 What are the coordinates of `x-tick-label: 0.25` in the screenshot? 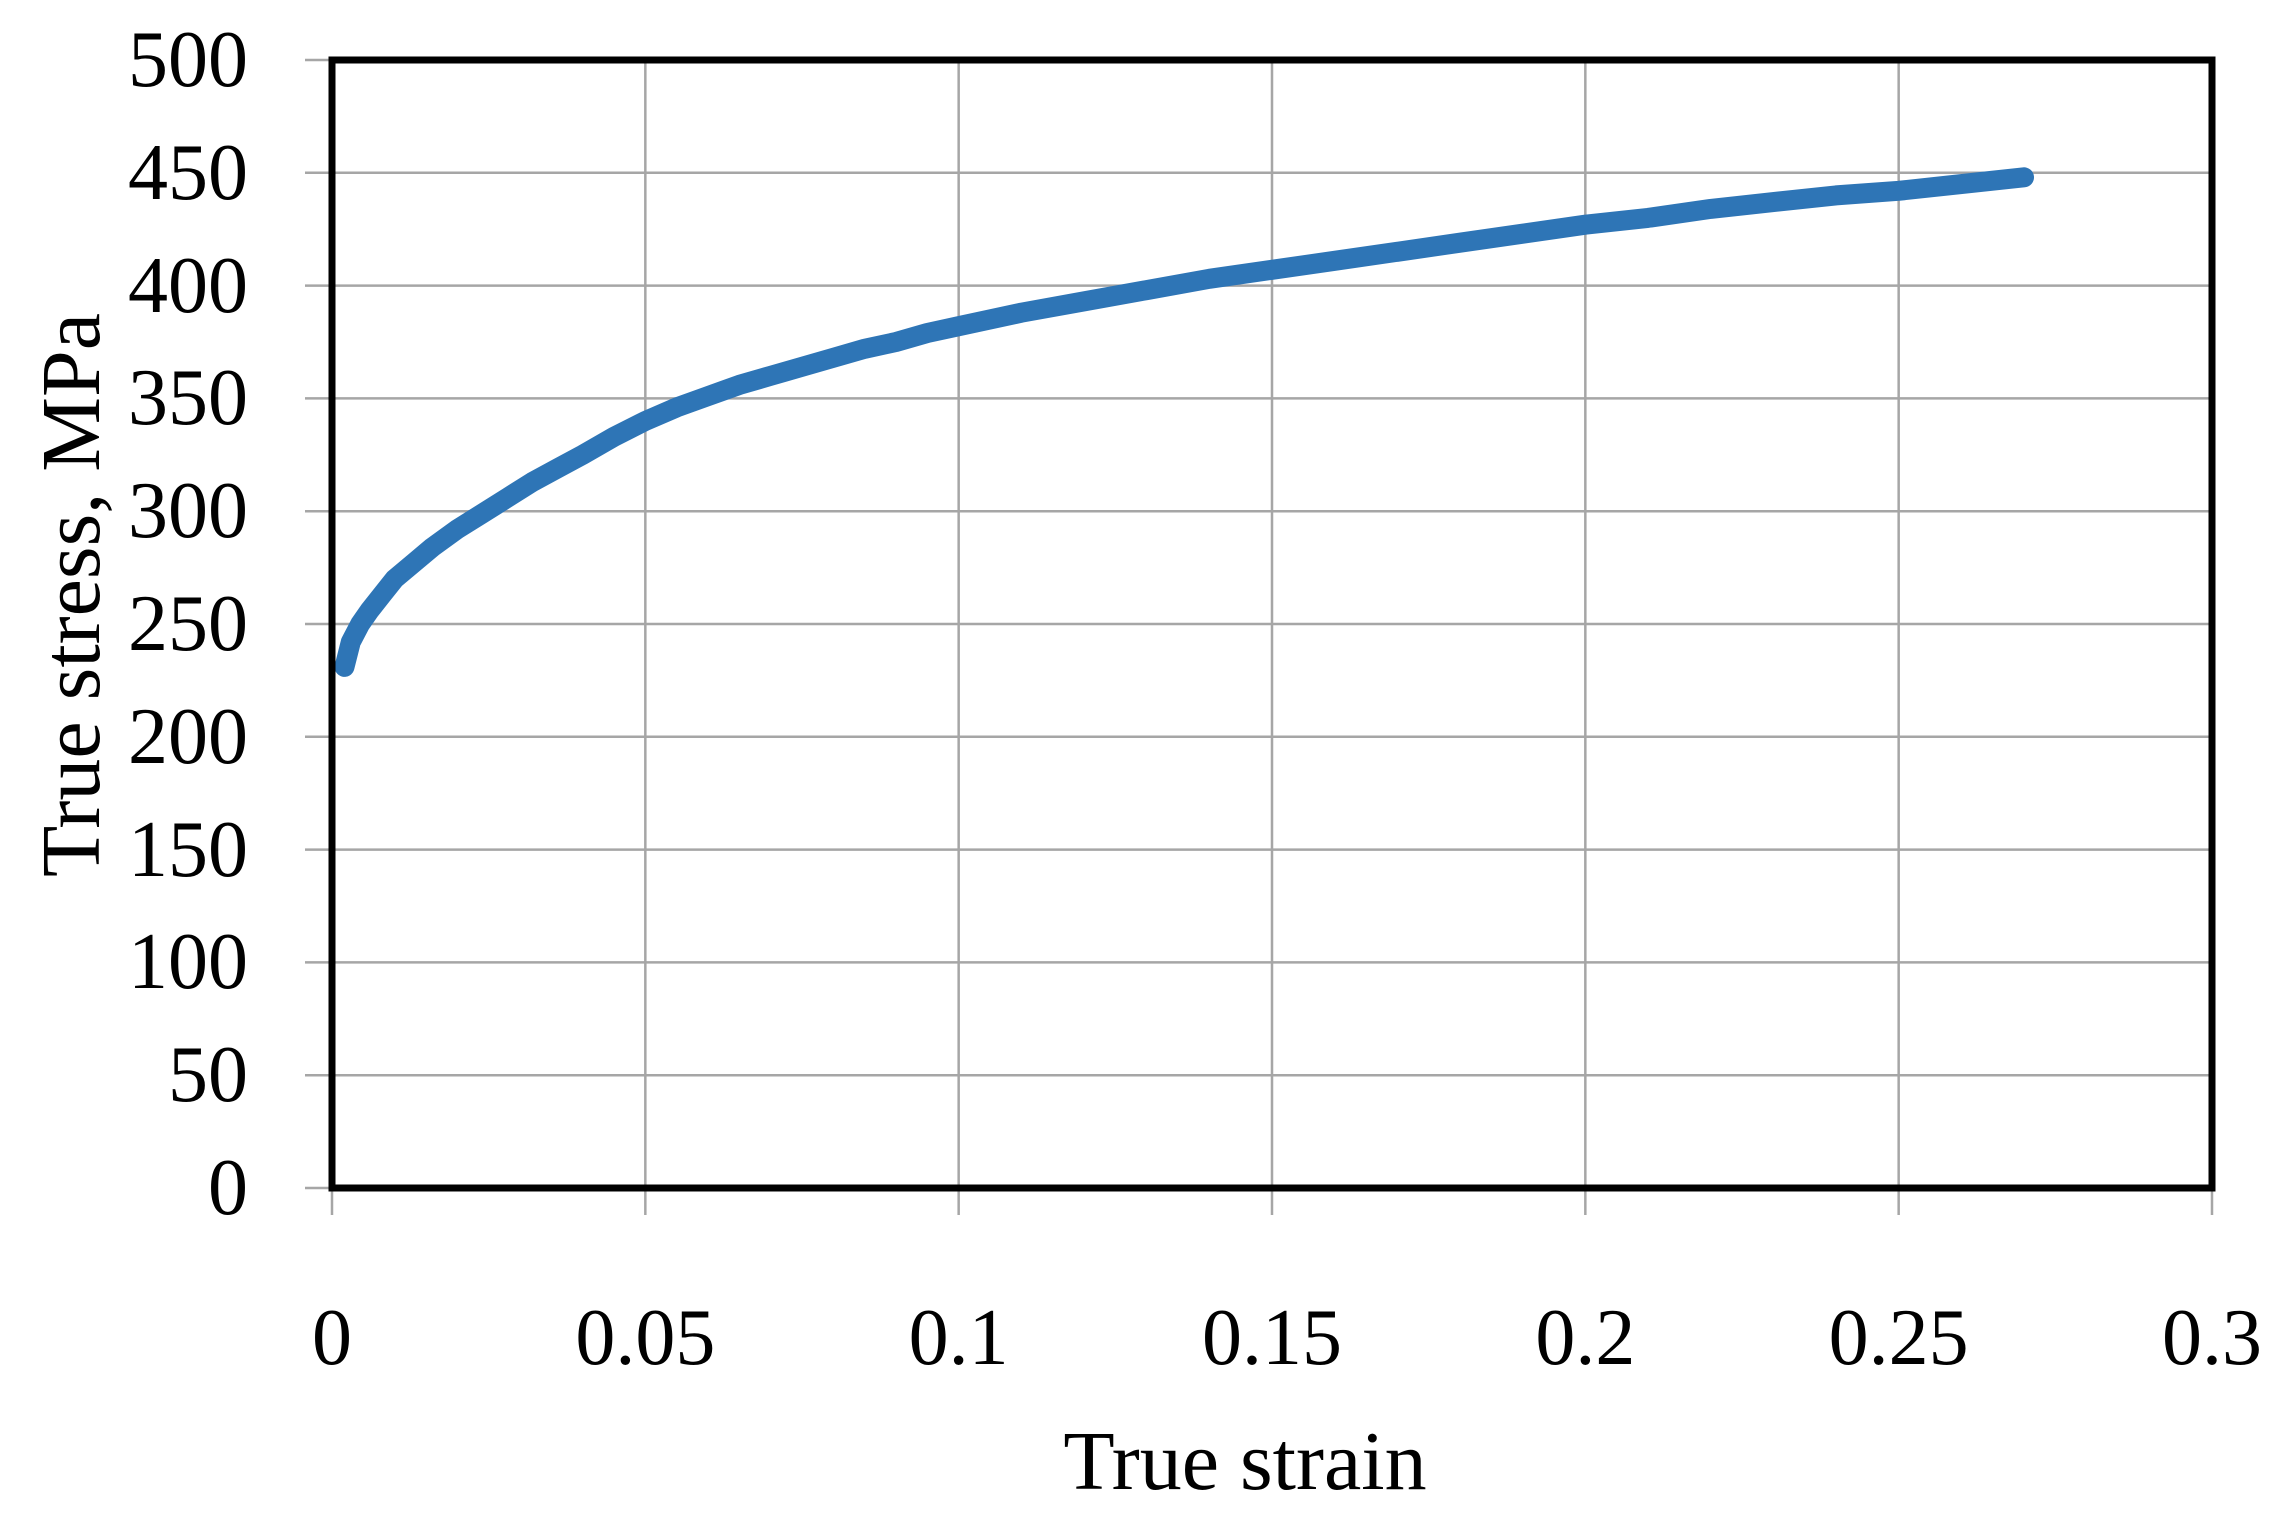 It's located at (1898, 1338).